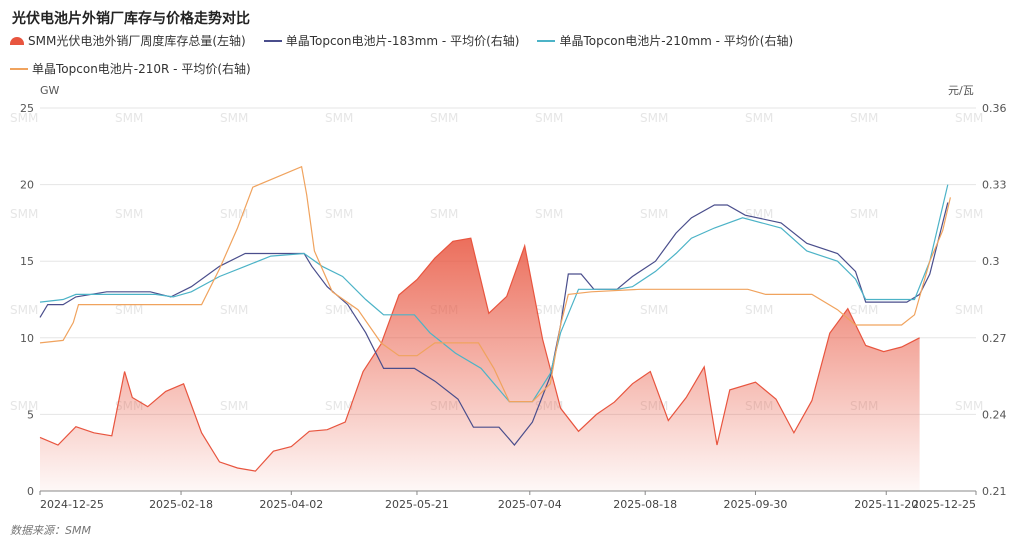 This screenshot has height=544, width=1024. Describe the element at coordinates (994, 338) in the screenshot. I see `right-tick-label: 0.27` at that location.